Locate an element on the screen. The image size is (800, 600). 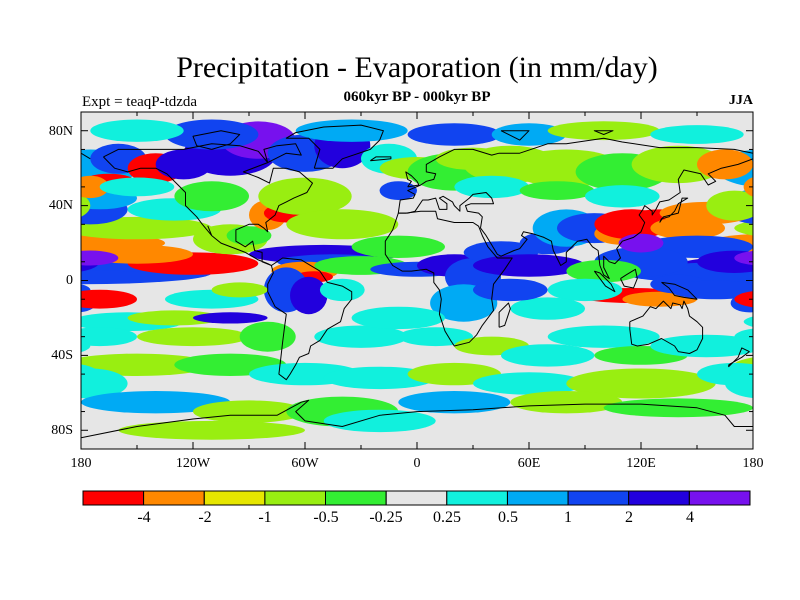
lat-tick-label: 80S is located at coordinates (62, 430).